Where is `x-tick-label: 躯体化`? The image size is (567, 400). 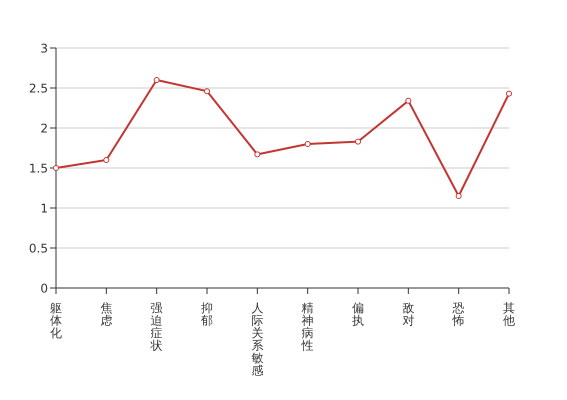
x-tick-label: 躯体化 is located at coordinates (56, 320).